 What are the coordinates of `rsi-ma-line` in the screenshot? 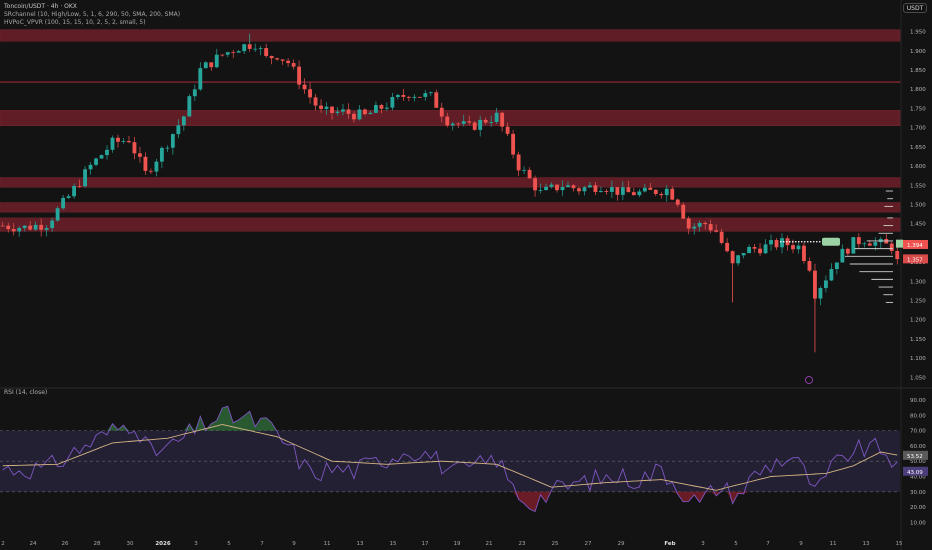 It's located at (450, 457).